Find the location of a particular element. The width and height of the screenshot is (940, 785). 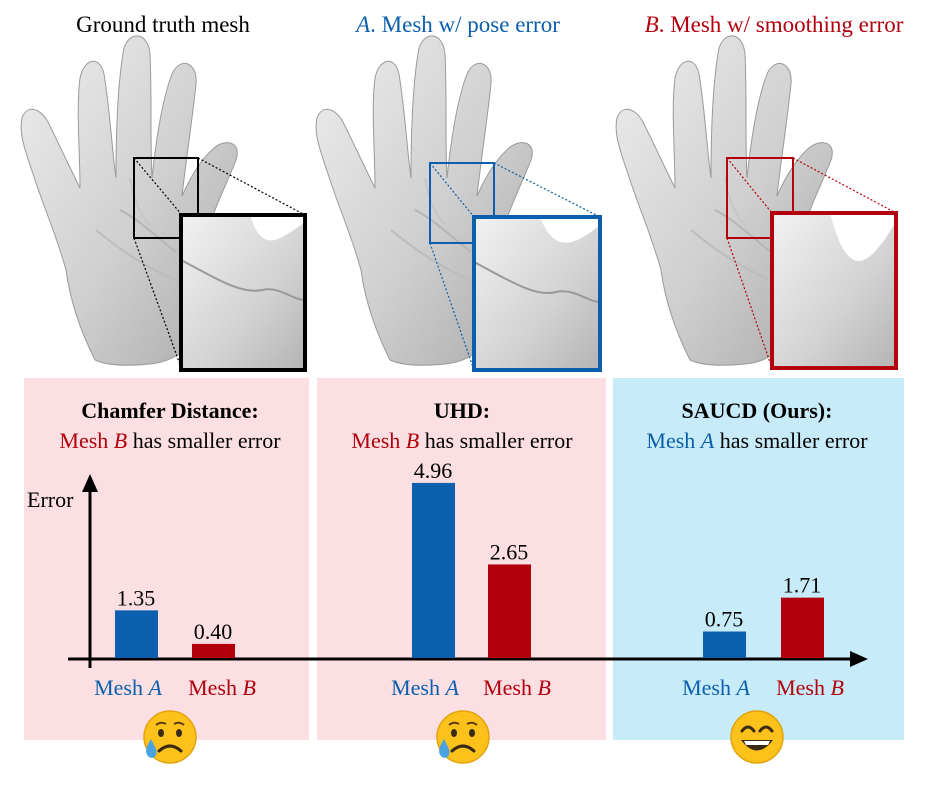

metric-chamfer: Chamfer Distance: is located at coordinates (169, 410).